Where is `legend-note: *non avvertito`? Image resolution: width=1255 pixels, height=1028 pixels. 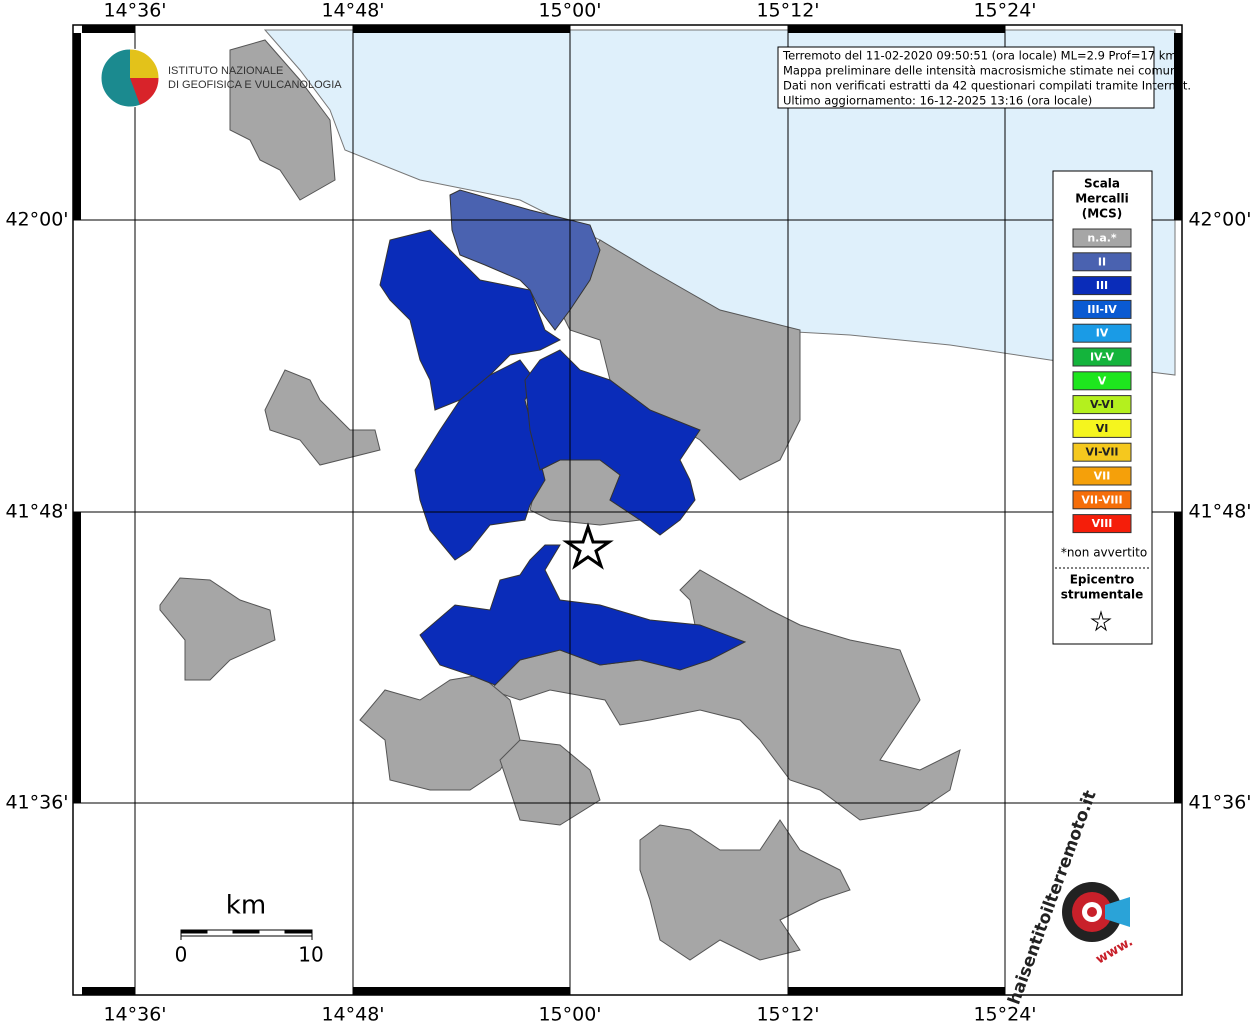 legend-note: *non avvertito is located at coordinates (1104, 553).